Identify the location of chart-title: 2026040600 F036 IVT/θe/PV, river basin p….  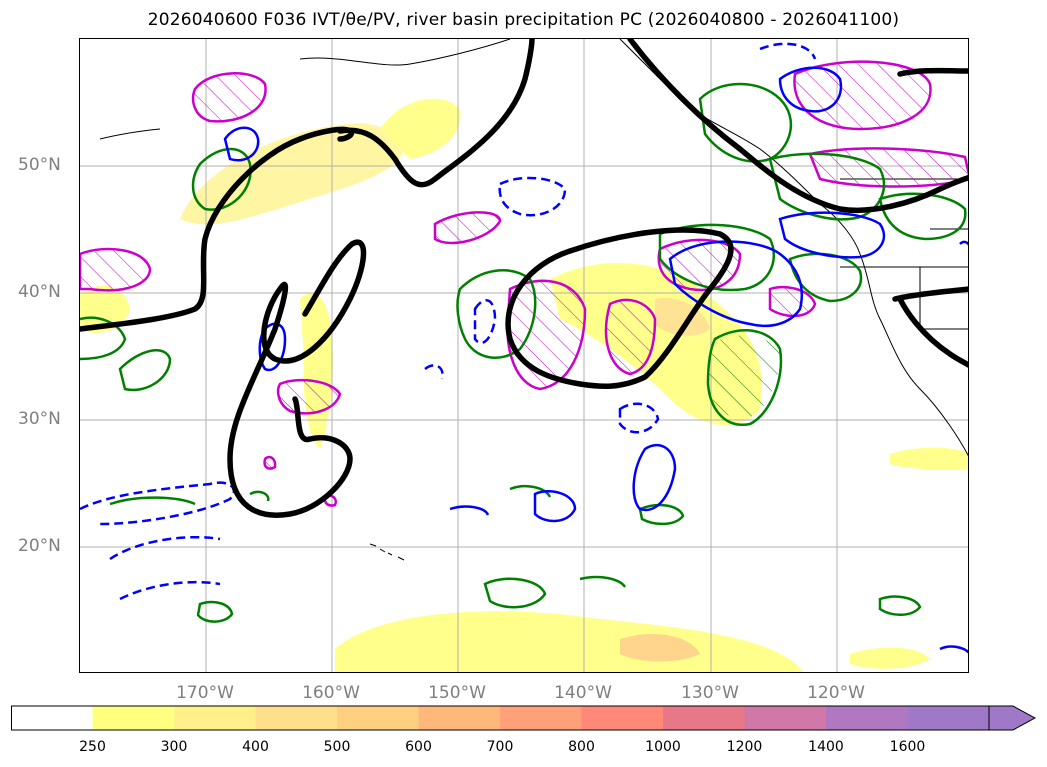
(523, 20).